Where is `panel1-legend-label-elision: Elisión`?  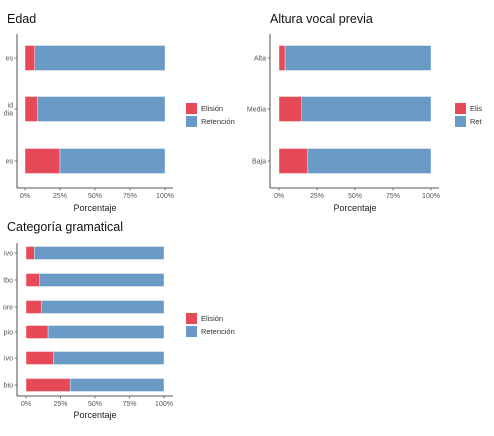
panel1-legend-label-elision: Elisión is located at coordinates (212, 108).